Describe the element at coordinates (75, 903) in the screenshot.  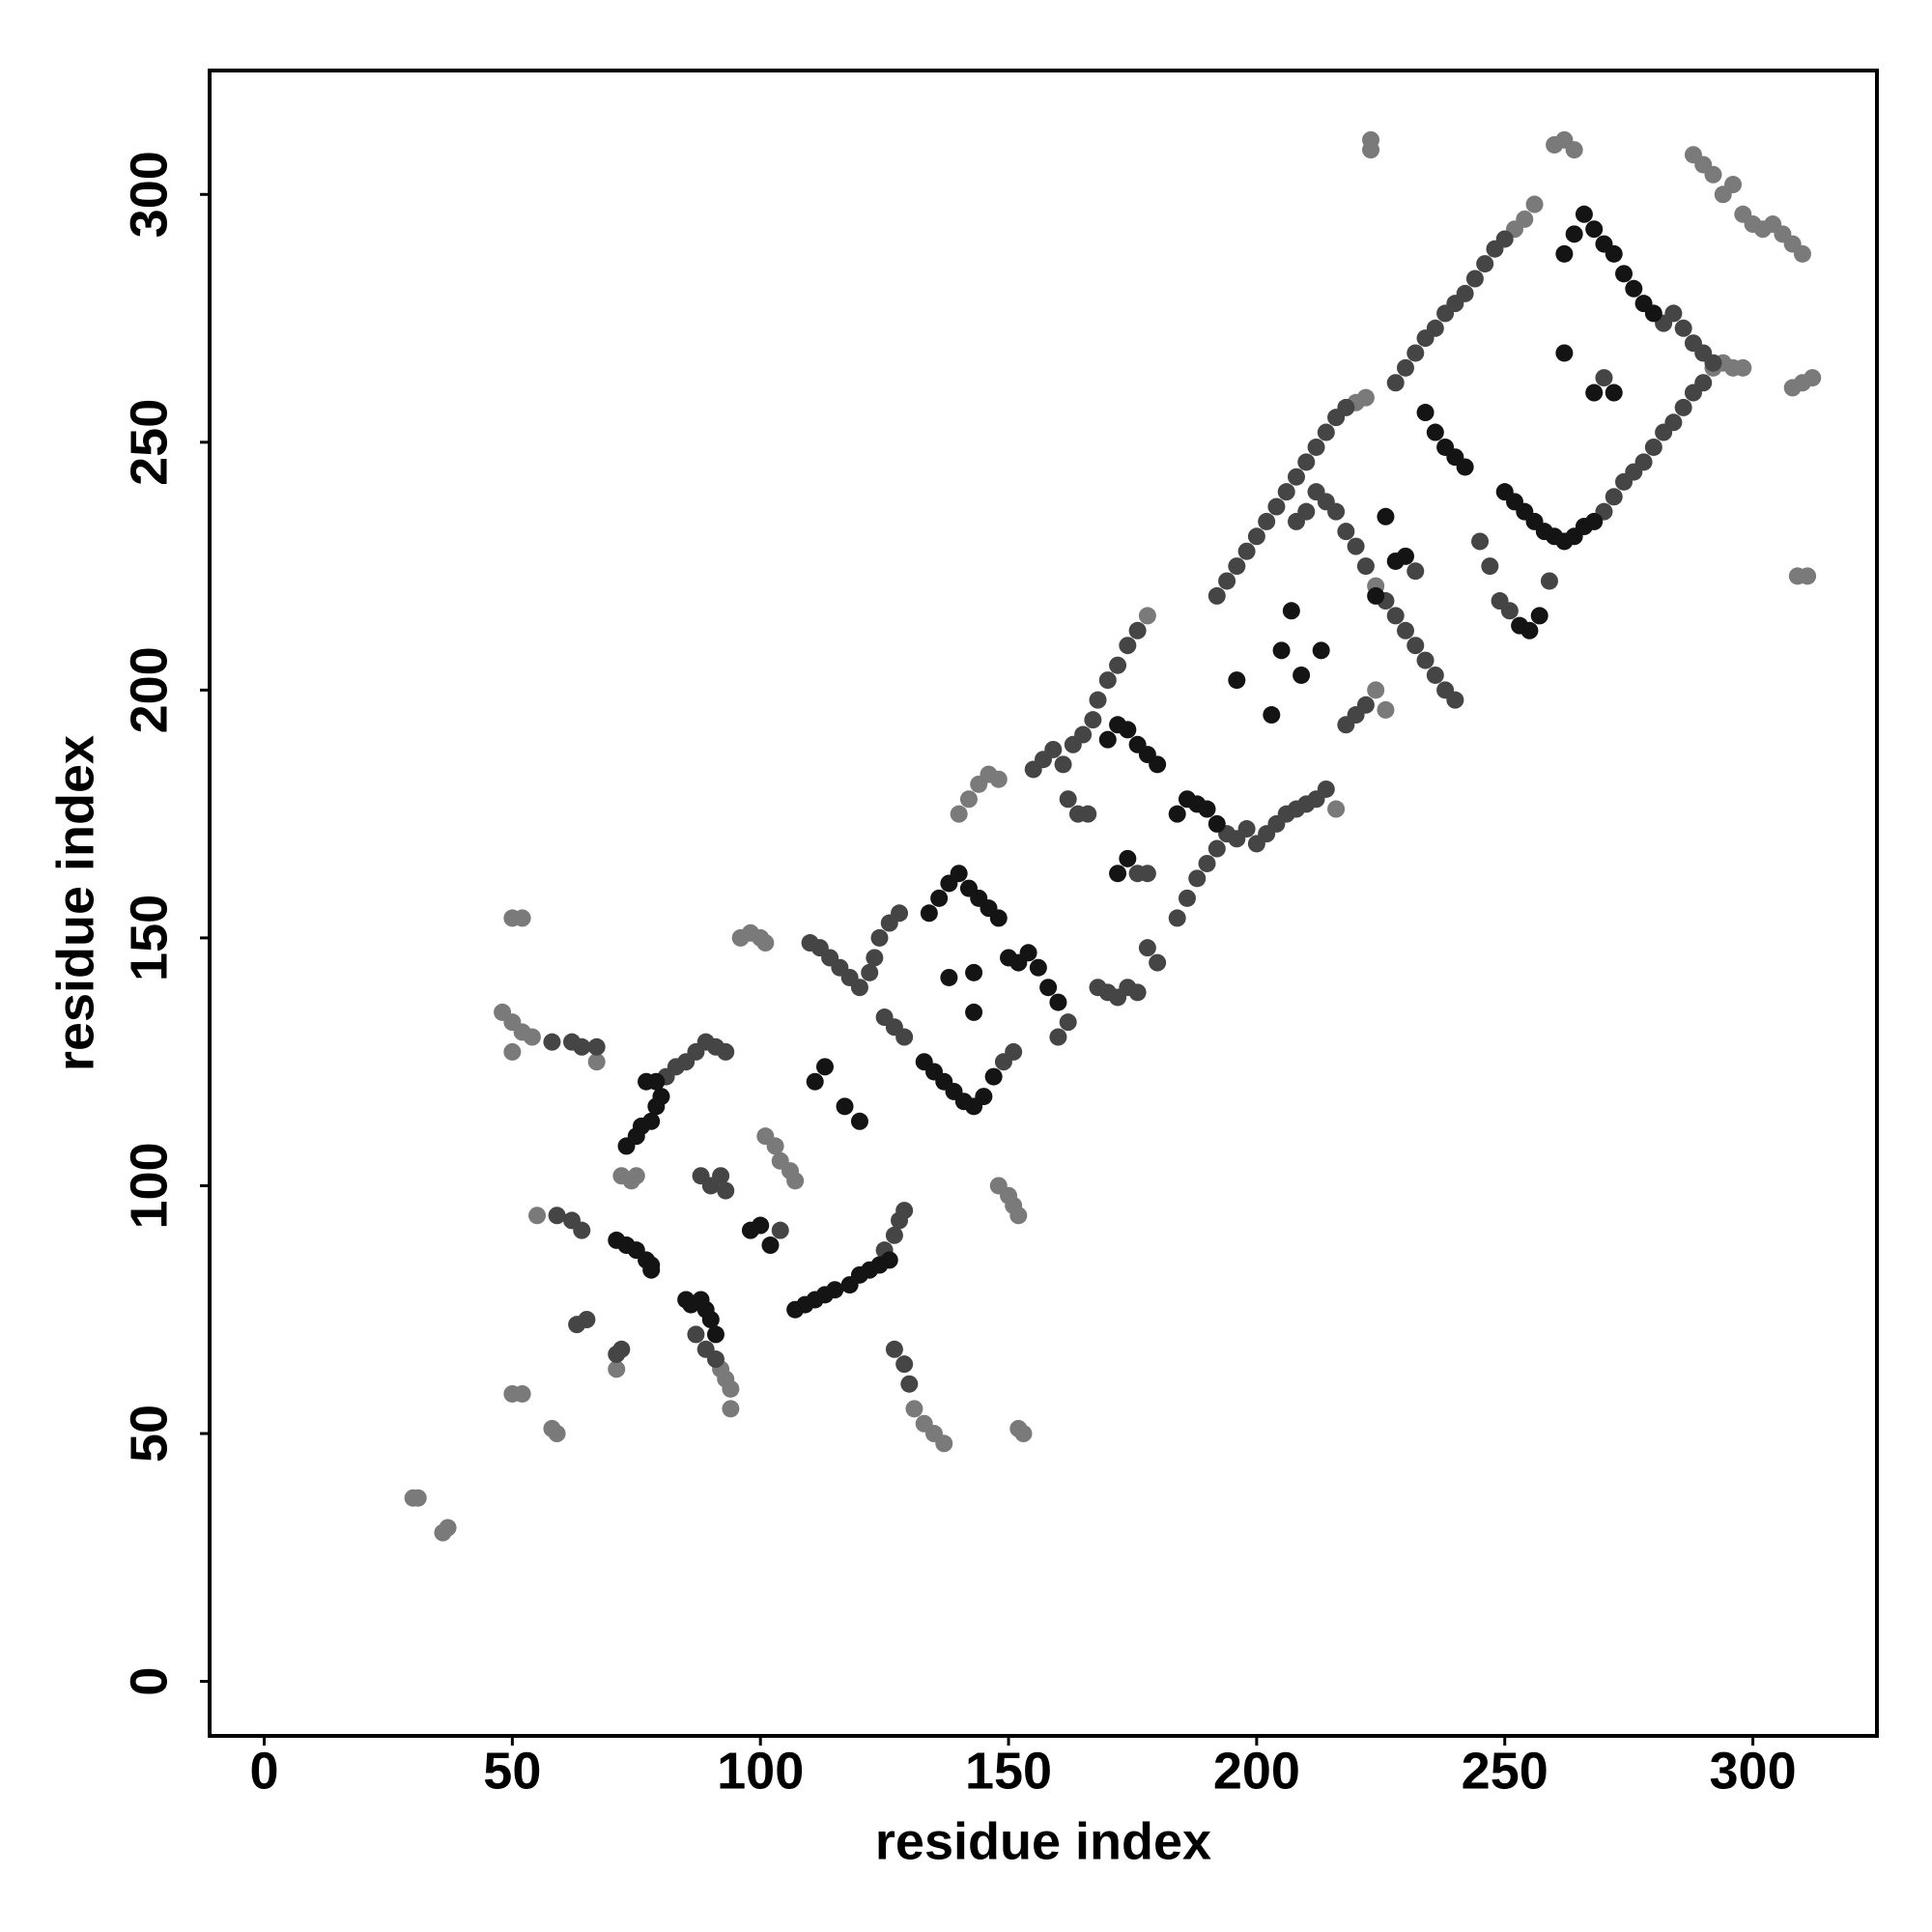
I see `y-axis-title: residue index` at that location.